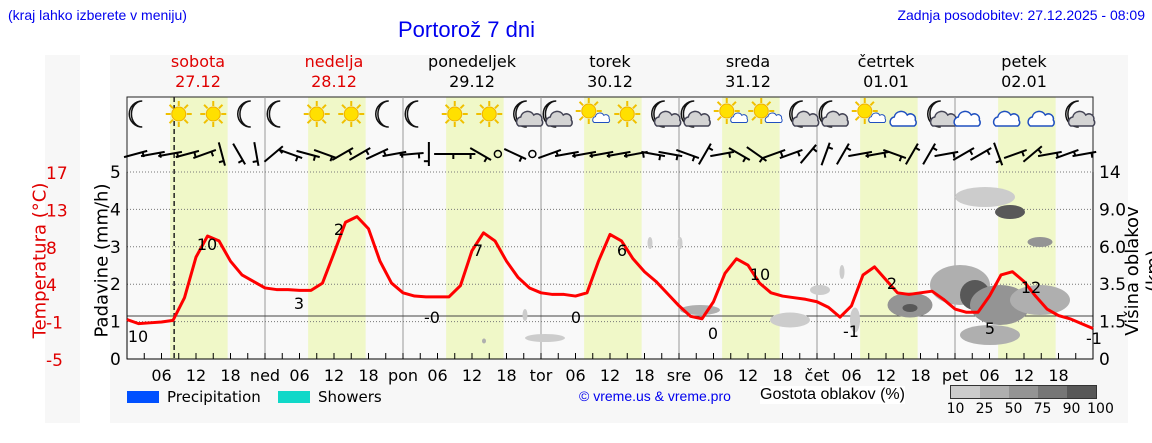 The width and height of the screenshot is (1152, 443). I want to click on temp-annotation: 7, so click(478, 250).